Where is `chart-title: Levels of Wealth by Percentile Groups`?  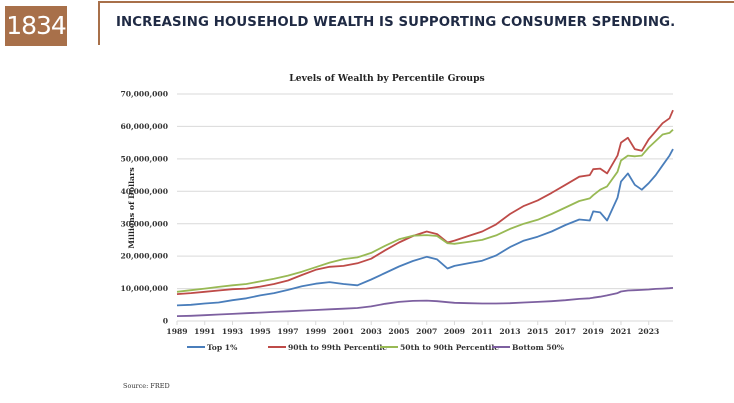
chart-title: Levels of Wealth by Percentile Groups is located at coordinates (386, 78).